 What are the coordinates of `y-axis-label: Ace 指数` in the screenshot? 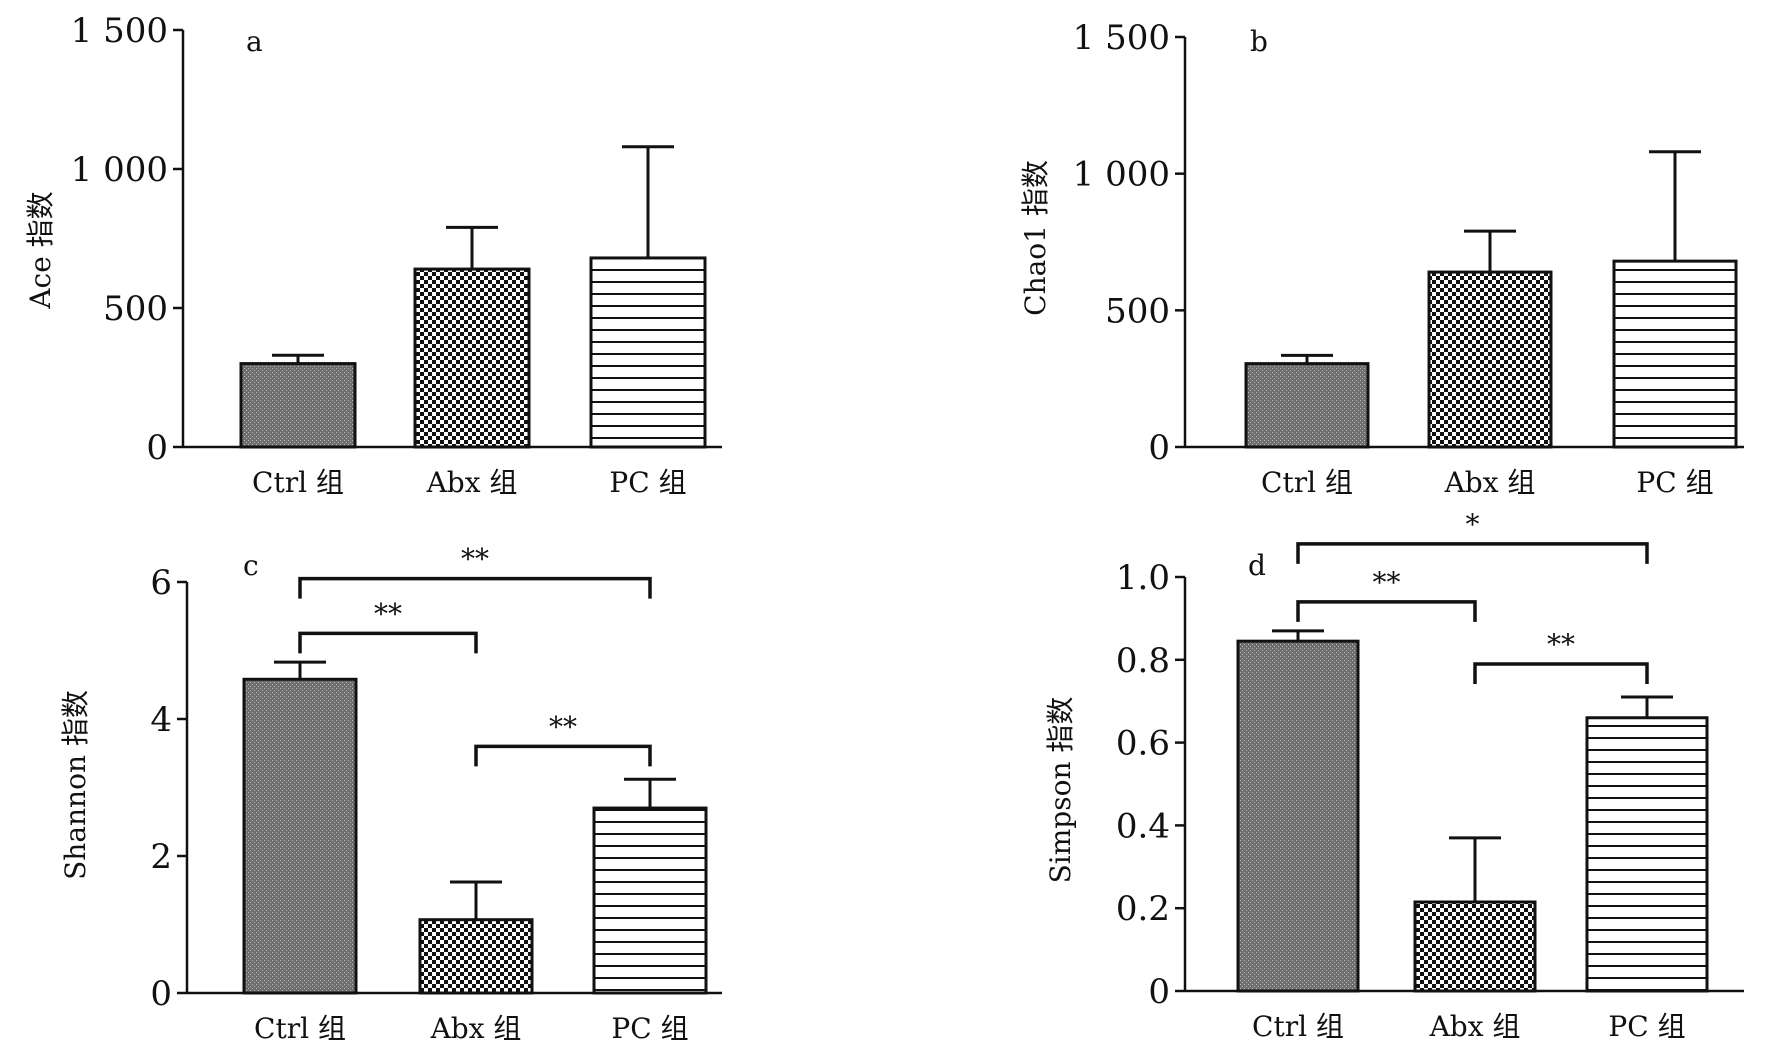 It's located at (40, 250).